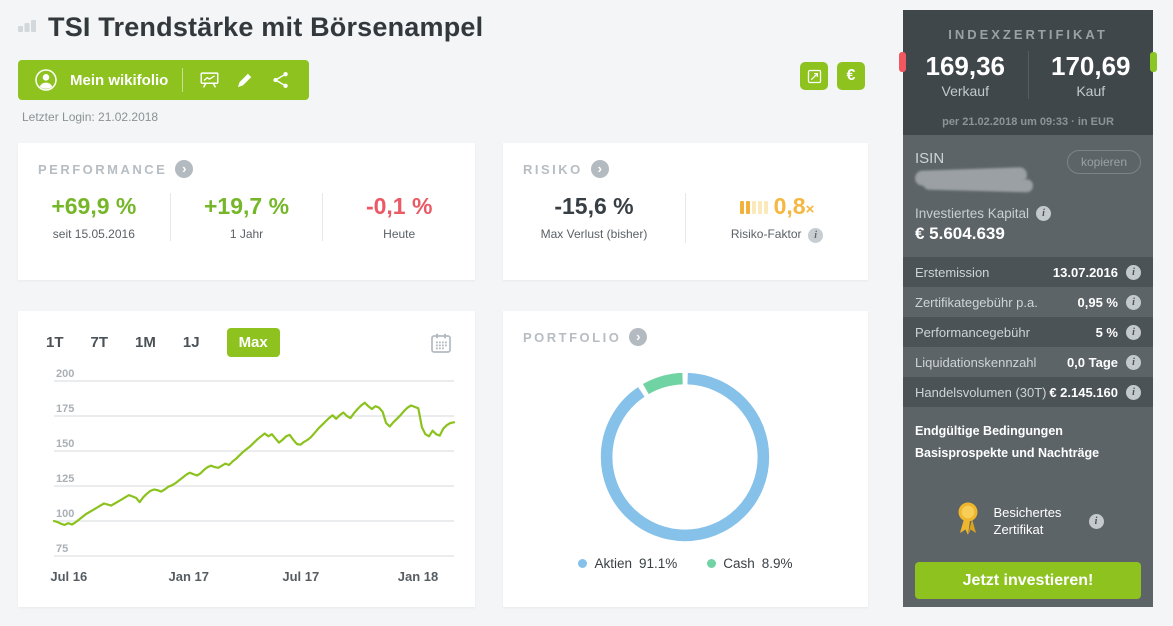  What do you see at coordinates (1028, 213) in the screenshot?
I see `invested-capital-label: Investiertes Kapital i` at bounding box center [1028, 213].